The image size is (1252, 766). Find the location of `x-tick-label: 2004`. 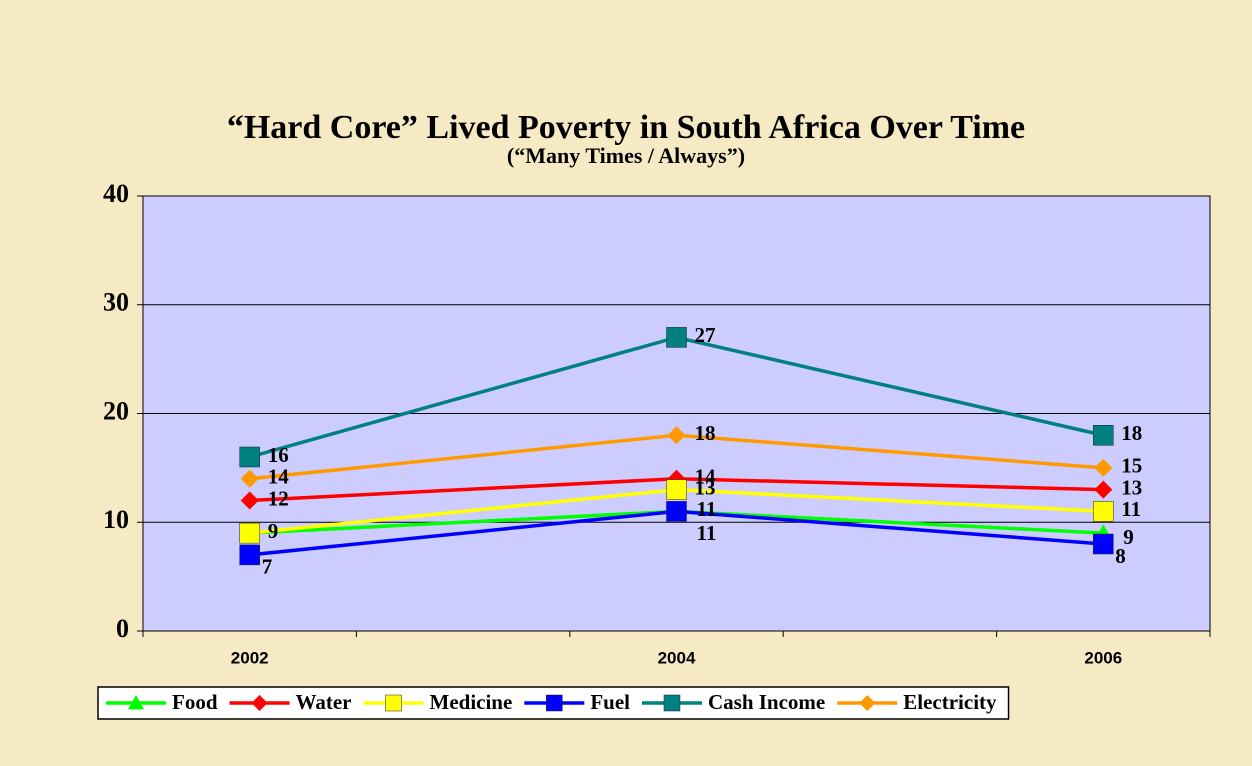

x-tick-label: 2004 is located at coordinates (677, 657).